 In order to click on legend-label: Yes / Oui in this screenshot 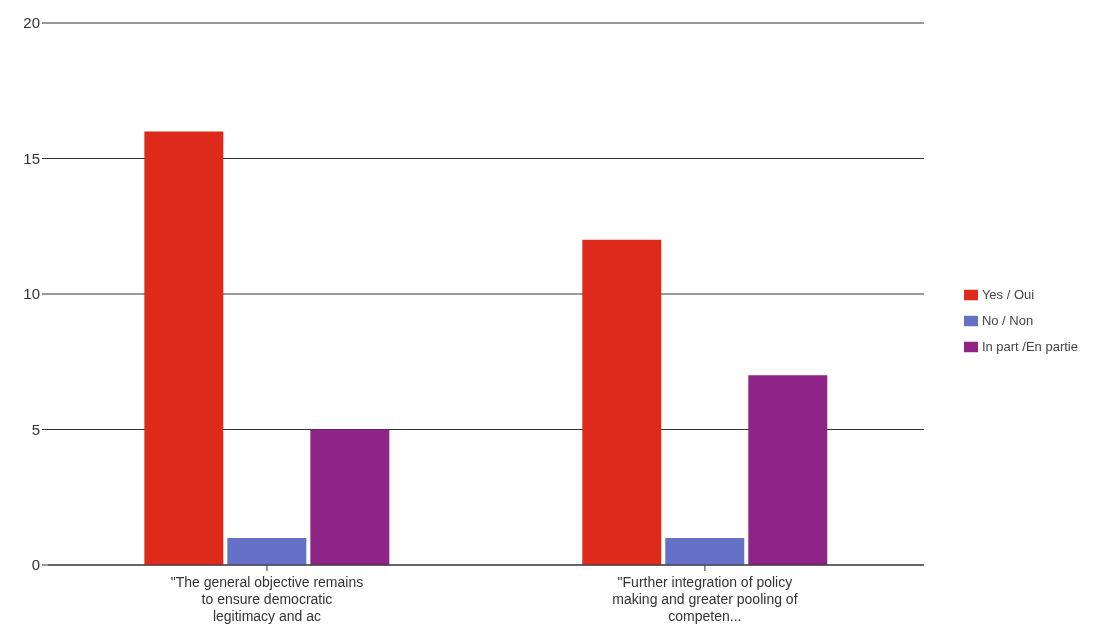, I will do `click(1008, 294)`.